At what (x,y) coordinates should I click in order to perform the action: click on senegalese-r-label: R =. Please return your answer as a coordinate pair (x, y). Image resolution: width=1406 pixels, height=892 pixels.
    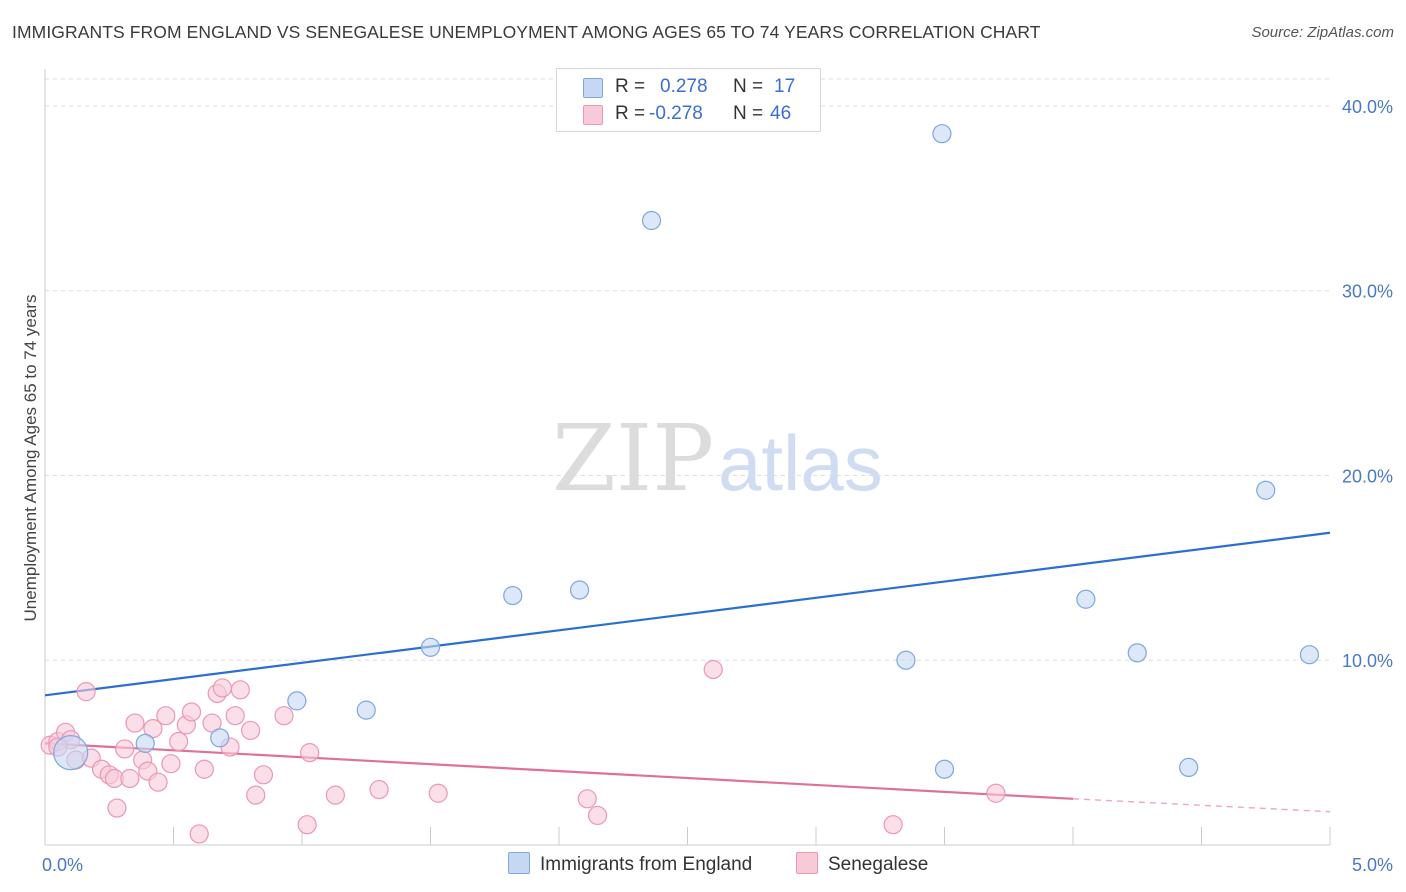
    Looking at the image, I should click on (630, 113).